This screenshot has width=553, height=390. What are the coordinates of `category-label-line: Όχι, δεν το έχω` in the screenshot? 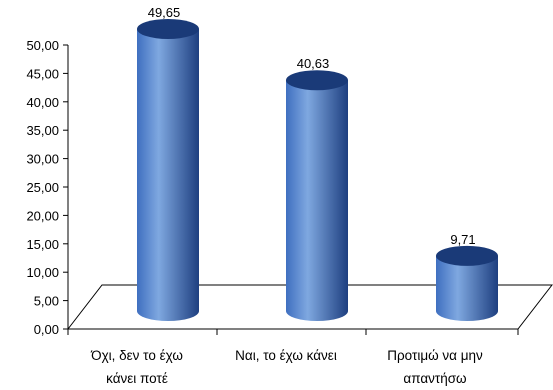 It's located at (136, 355).